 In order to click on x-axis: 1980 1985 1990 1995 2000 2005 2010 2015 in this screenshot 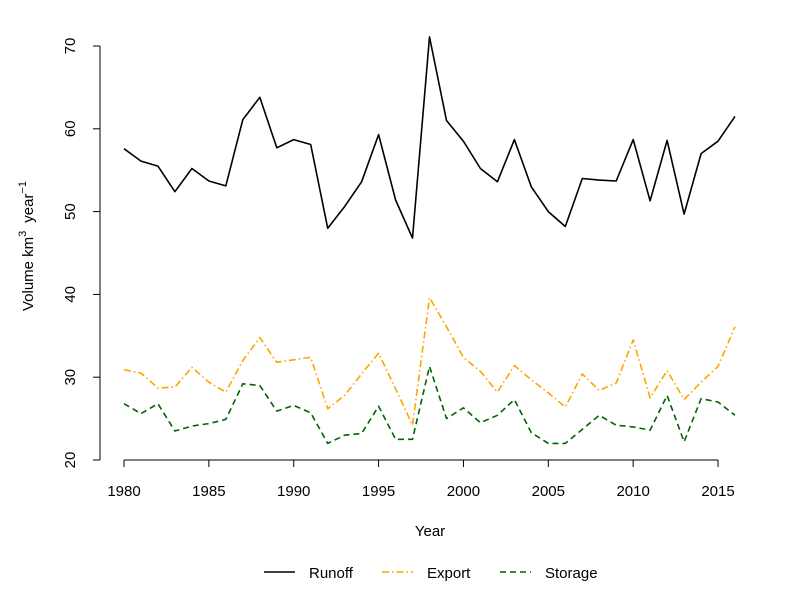, I will do `click(421, 479)`.